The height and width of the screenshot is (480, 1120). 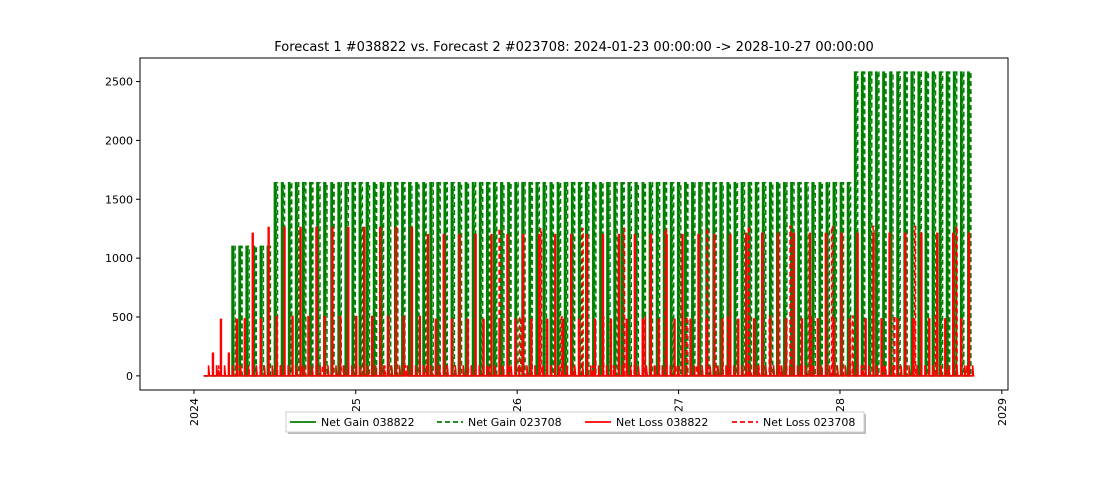 What do you see at coordinates (662, 422) in the screenshot?
I see `legend-label-3: Net Loss 038822` at bounding box center [662, 422].